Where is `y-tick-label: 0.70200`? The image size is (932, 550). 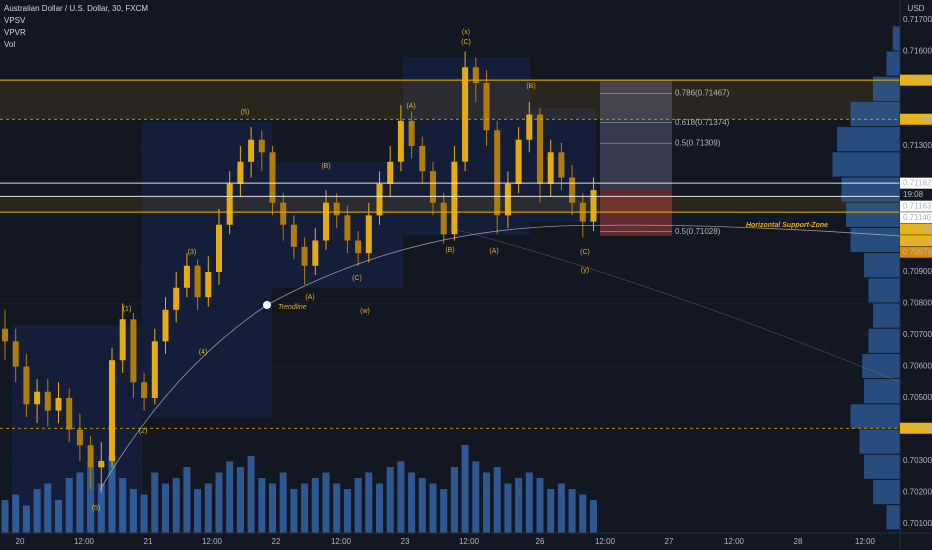 y-tick-label: 0.70200 is located at coordinates (917, 492).